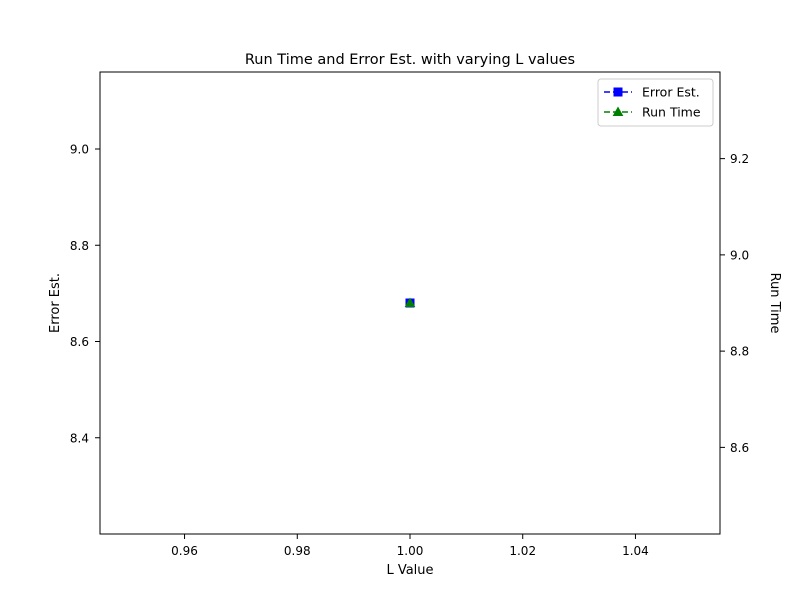 The height and width of the screenshot is (600, 800). I want to click on x-axis-ticks: 0.96 0.98 1.00 1.02 1.04, so click(410, 546).